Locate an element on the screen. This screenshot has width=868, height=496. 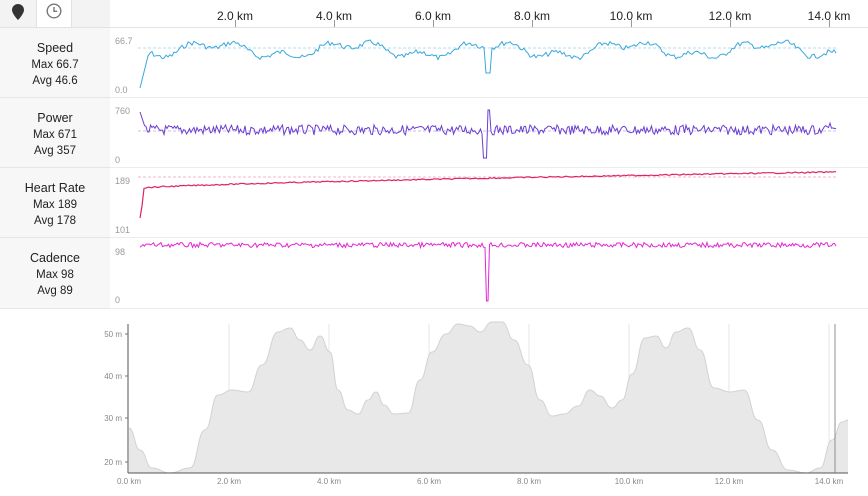
heart-rate-avg: Avg 178 is located at coordinates (55, 221).